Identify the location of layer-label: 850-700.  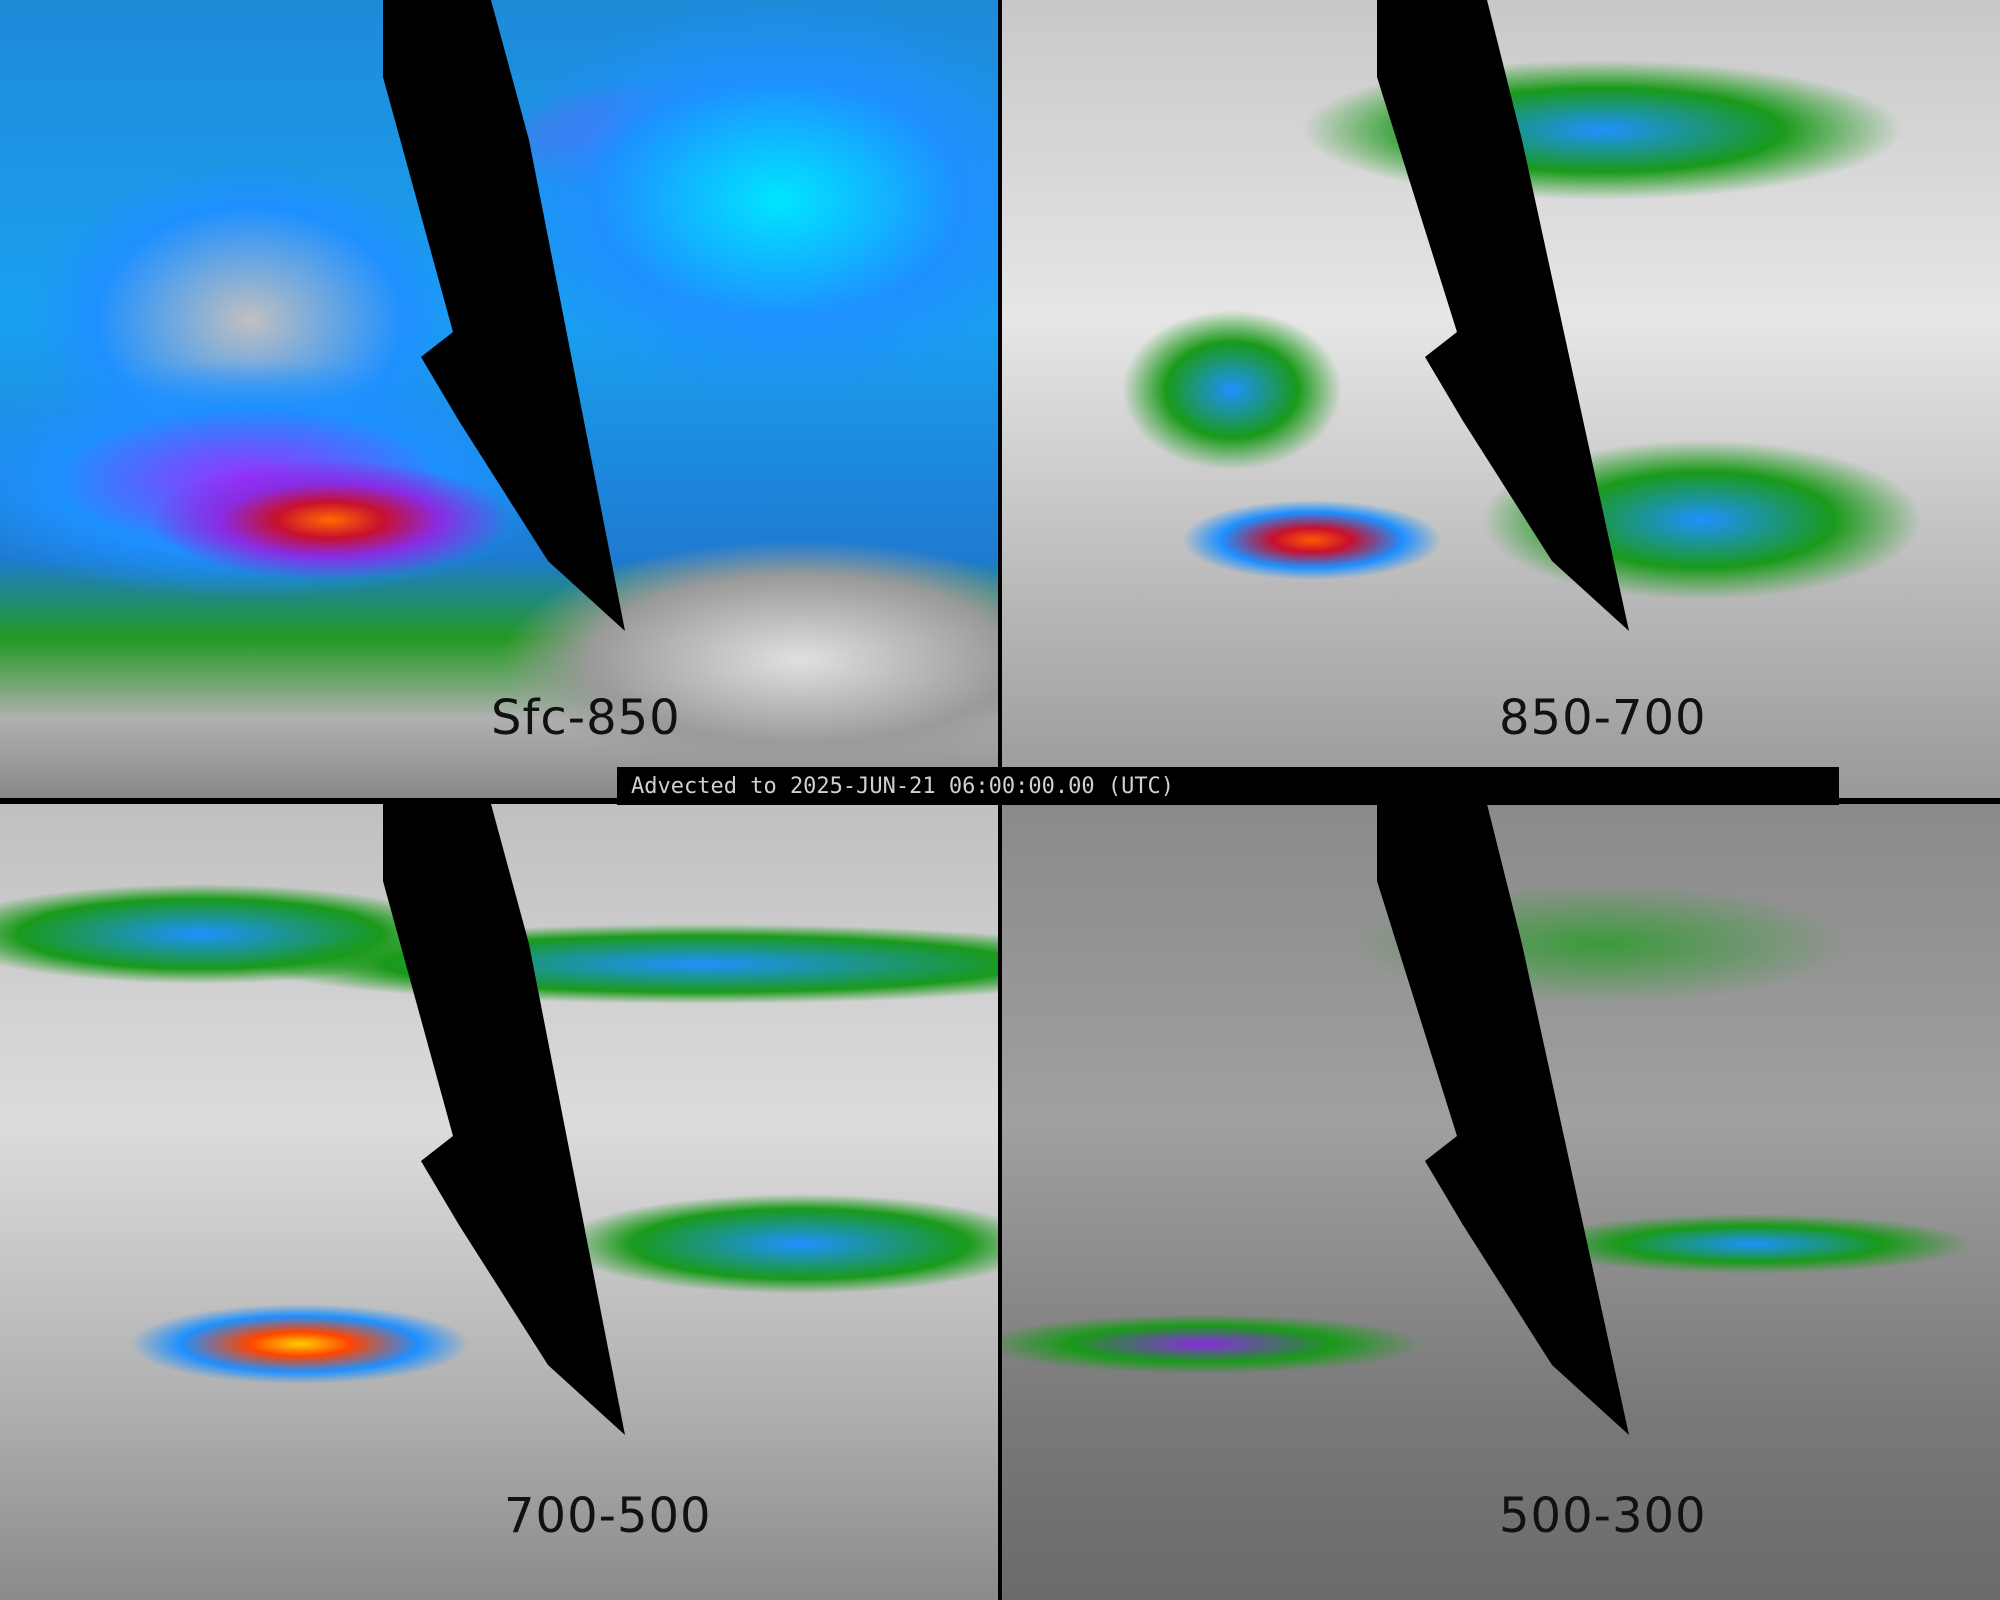
(1603, 718).